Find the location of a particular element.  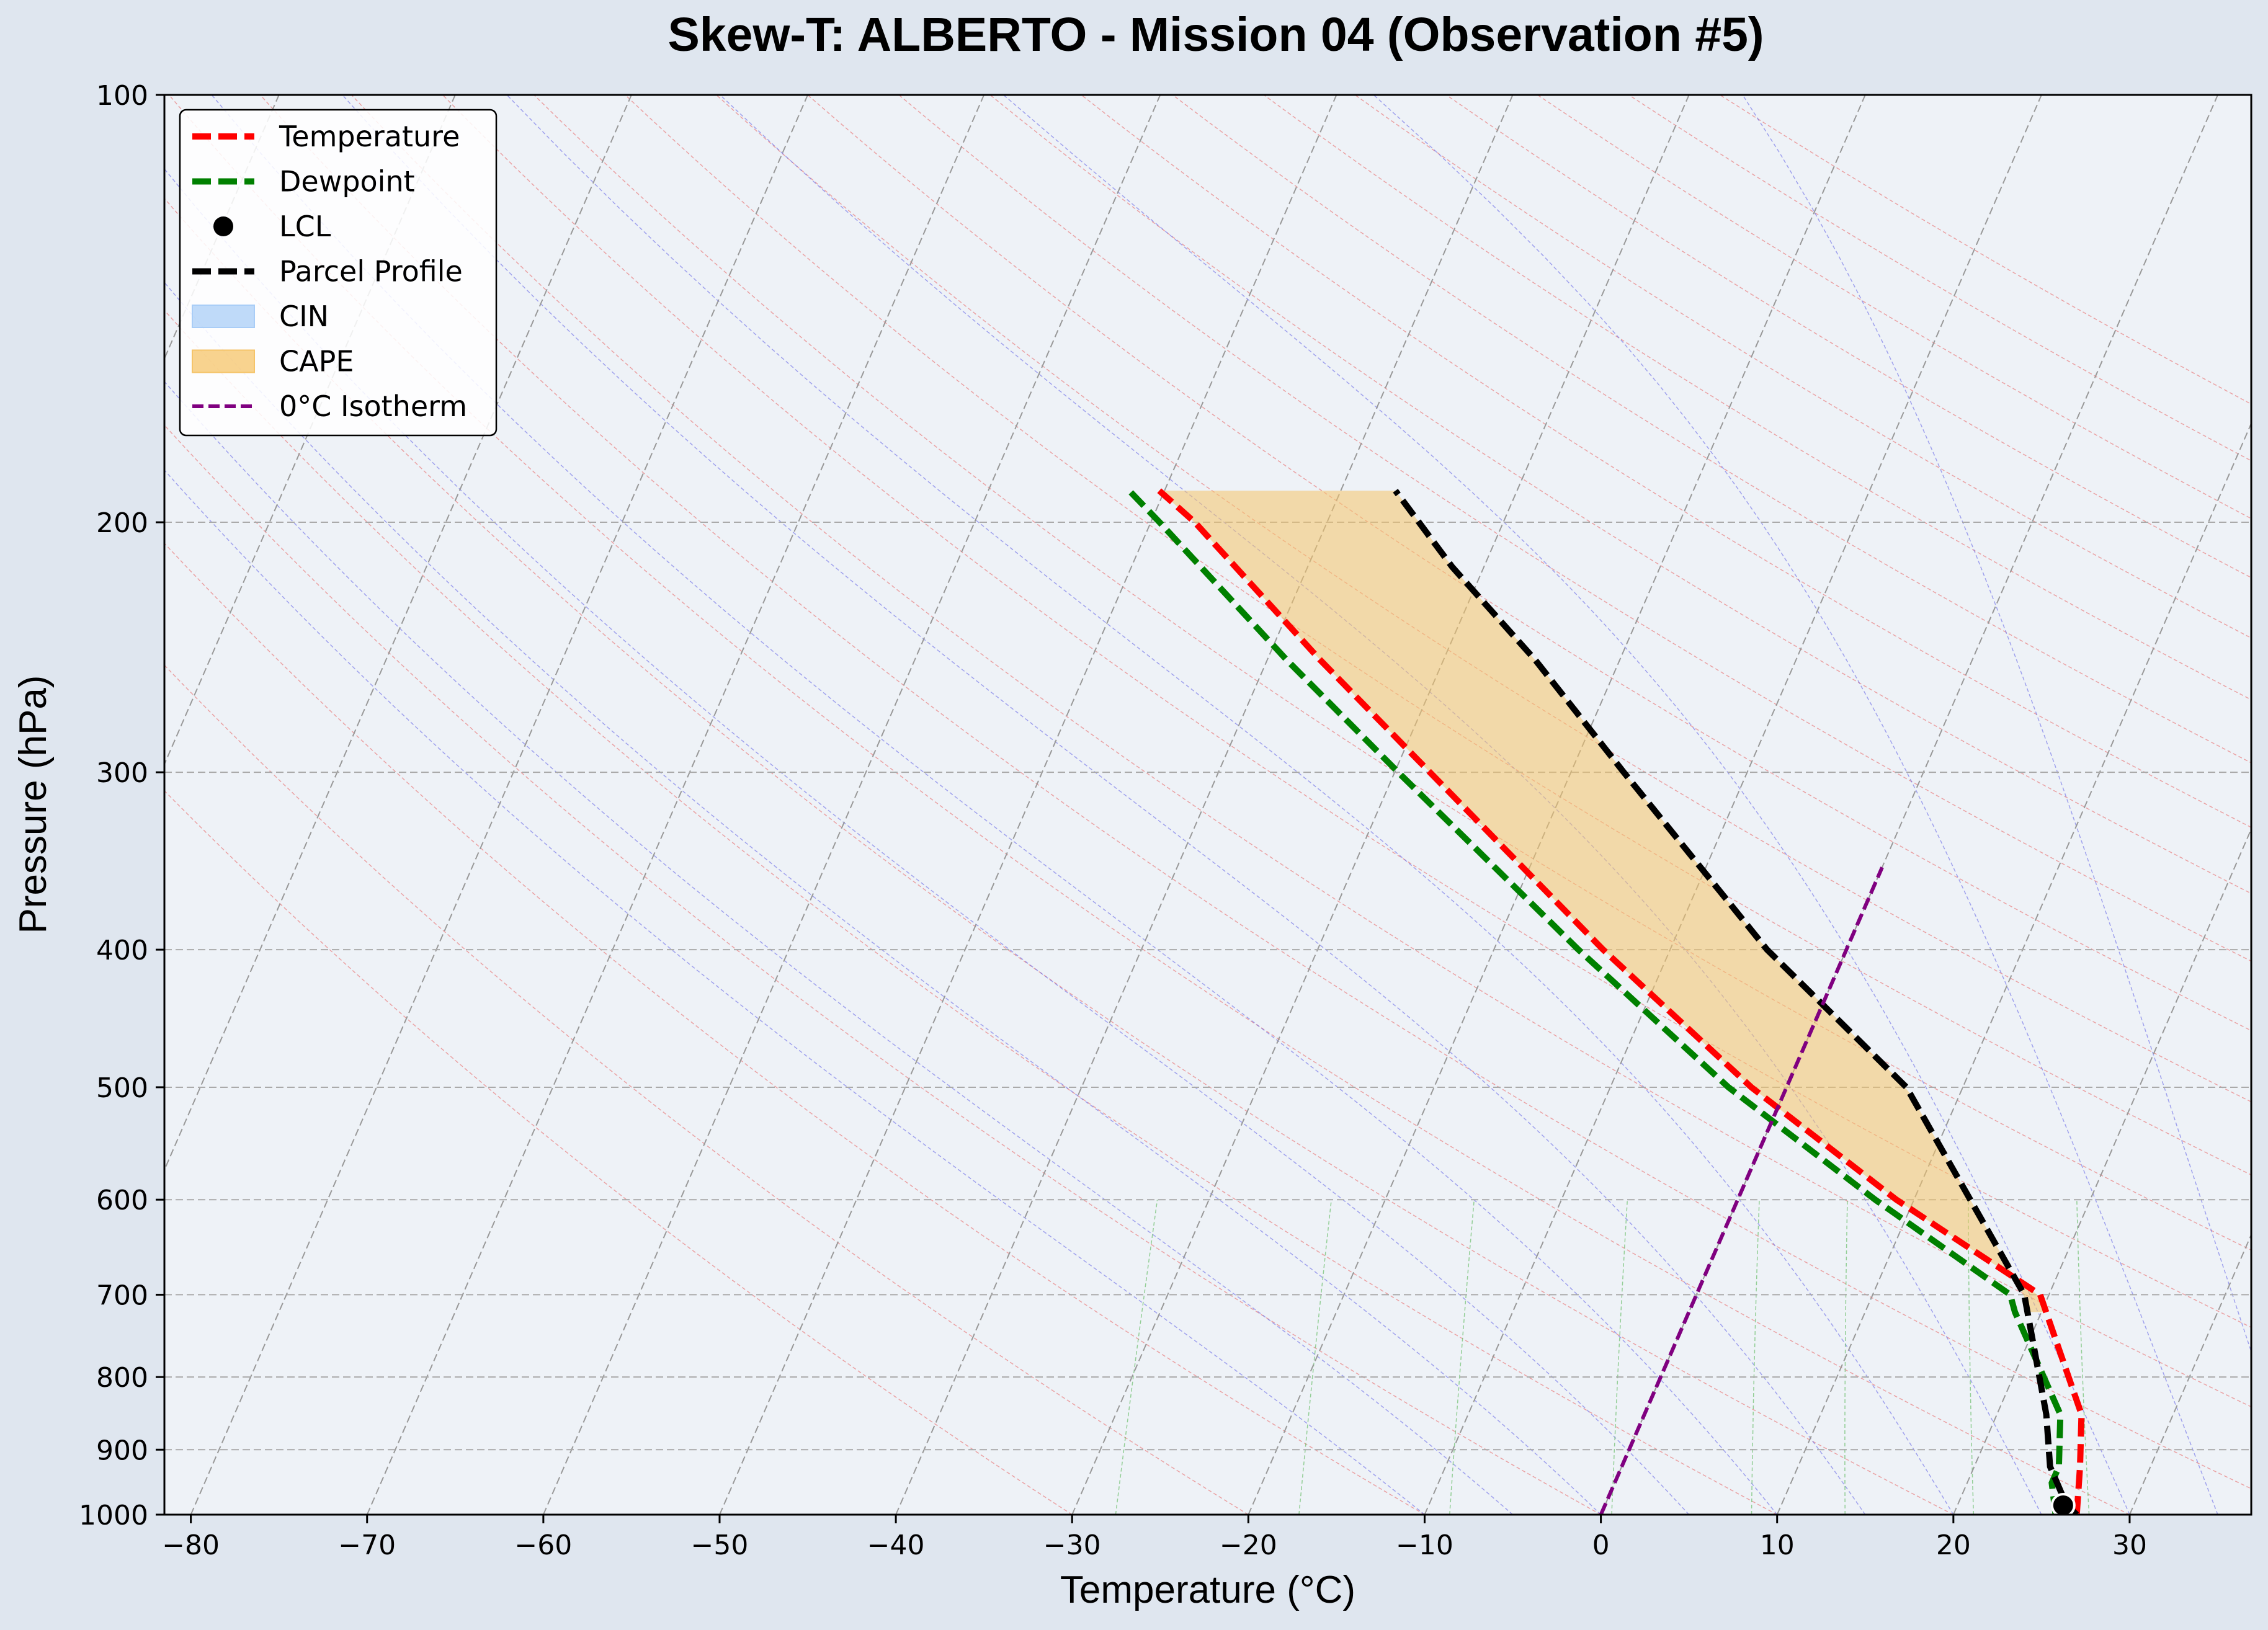

x-tick-label: 0 is located at coordinates (1601, 1546).